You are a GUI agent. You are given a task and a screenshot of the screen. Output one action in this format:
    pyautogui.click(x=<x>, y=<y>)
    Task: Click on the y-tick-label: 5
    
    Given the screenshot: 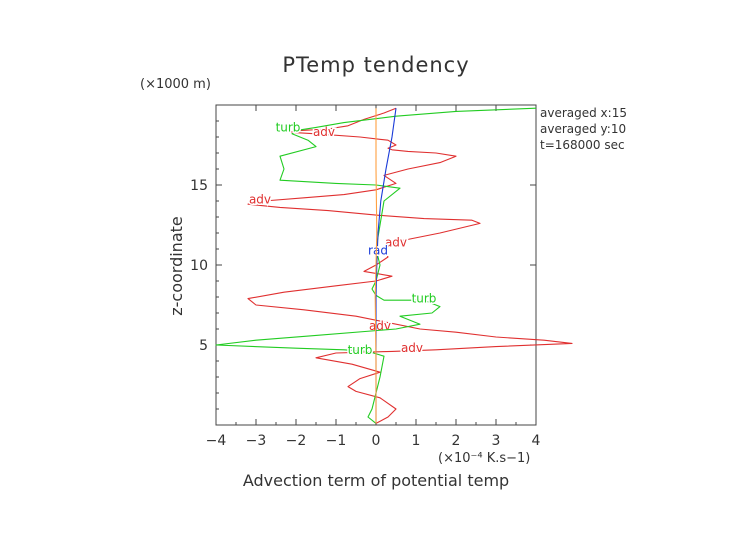 What is the action you would take?
    pyautogui.click(x=203, y=346)
    